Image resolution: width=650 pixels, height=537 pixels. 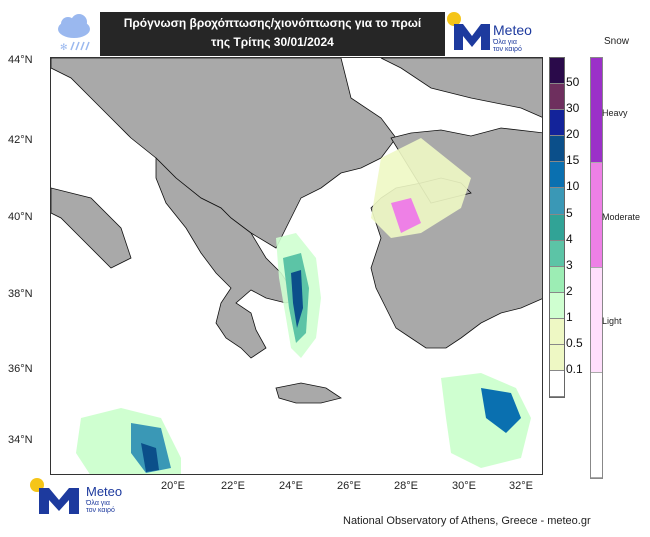 I want to click on title-bar, so click(x=247, y=34).